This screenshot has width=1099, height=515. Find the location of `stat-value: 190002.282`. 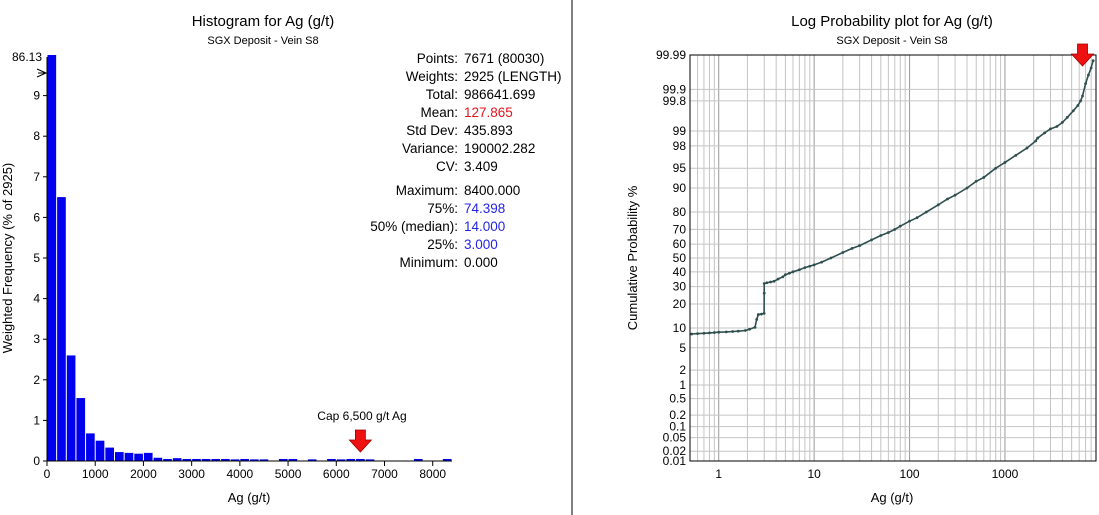

stat-value: 190002.282 is located at coordinates (499, 148).